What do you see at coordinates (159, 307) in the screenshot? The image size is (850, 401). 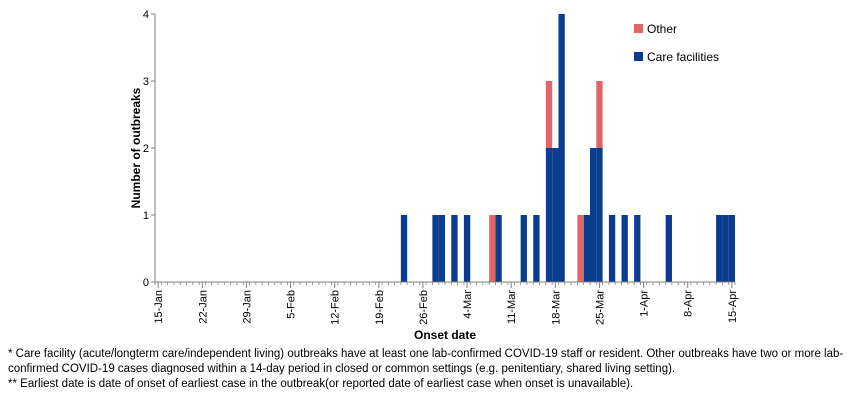 I see `x-tick-label: 15-Jan` at bounding box center [159, 307].